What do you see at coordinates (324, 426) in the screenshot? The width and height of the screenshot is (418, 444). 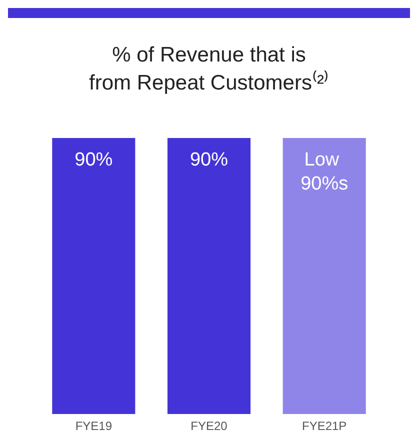 I see `x-tick-label: FYE21P` at bounding box center [324, 426].